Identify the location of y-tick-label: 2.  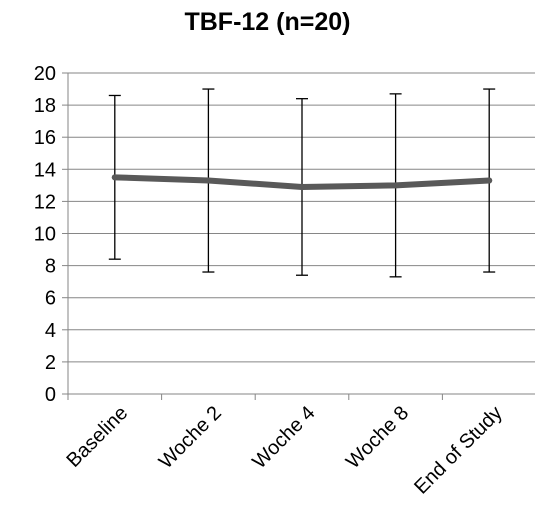
(50, 363).